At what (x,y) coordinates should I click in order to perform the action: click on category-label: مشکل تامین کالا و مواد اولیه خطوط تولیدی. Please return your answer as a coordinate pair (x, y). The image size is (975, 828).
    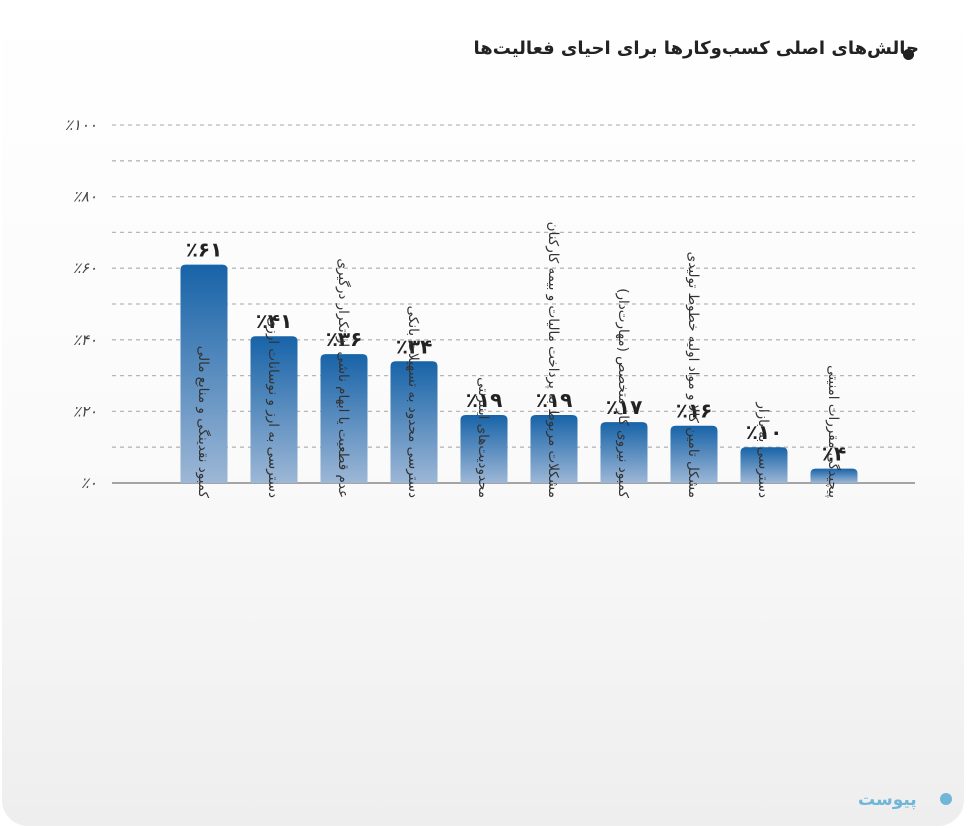
    Looking at the image, I should click on (693, 375).